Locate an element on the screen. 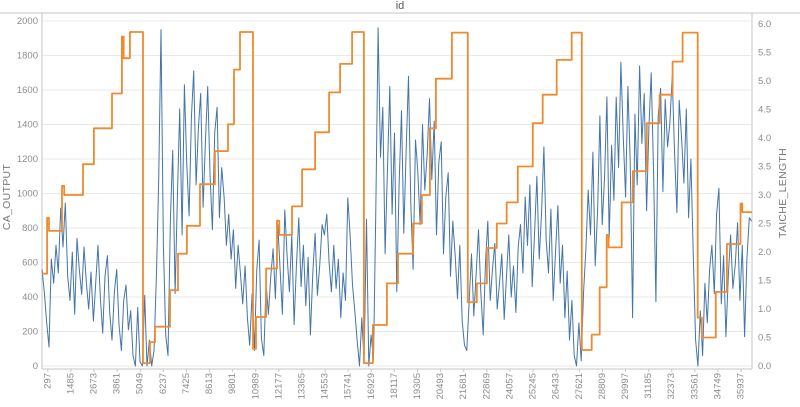 Image resolution: width=800 pixels, height=407 pixels. right-tick-label: 3.0 is located at coordinates (764, 195).